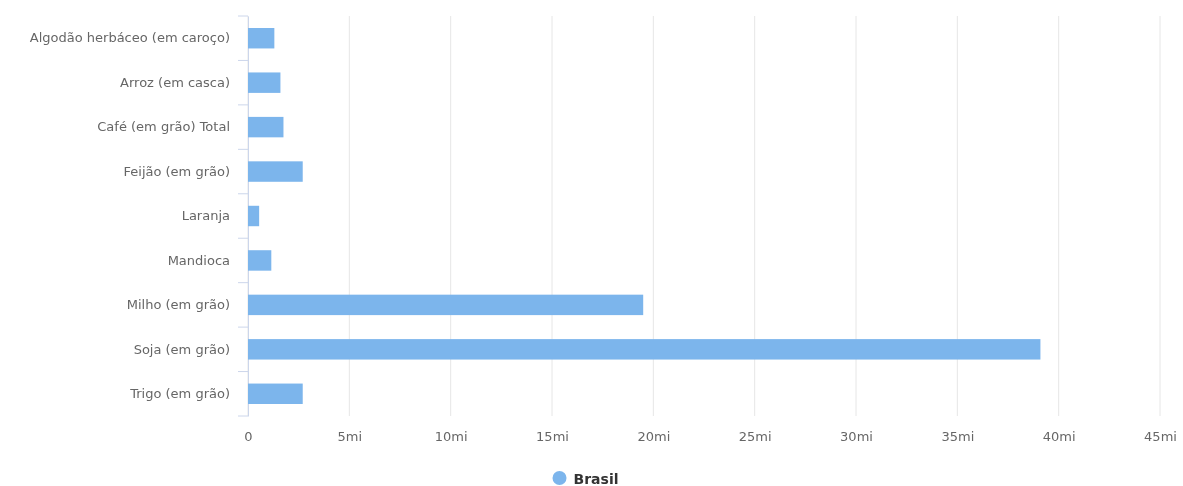  What do you see at coordinates (176, 171) in the screenshot?
I see `y-tick-label: Feijão (em grão)` at bounding box center [176, 171].